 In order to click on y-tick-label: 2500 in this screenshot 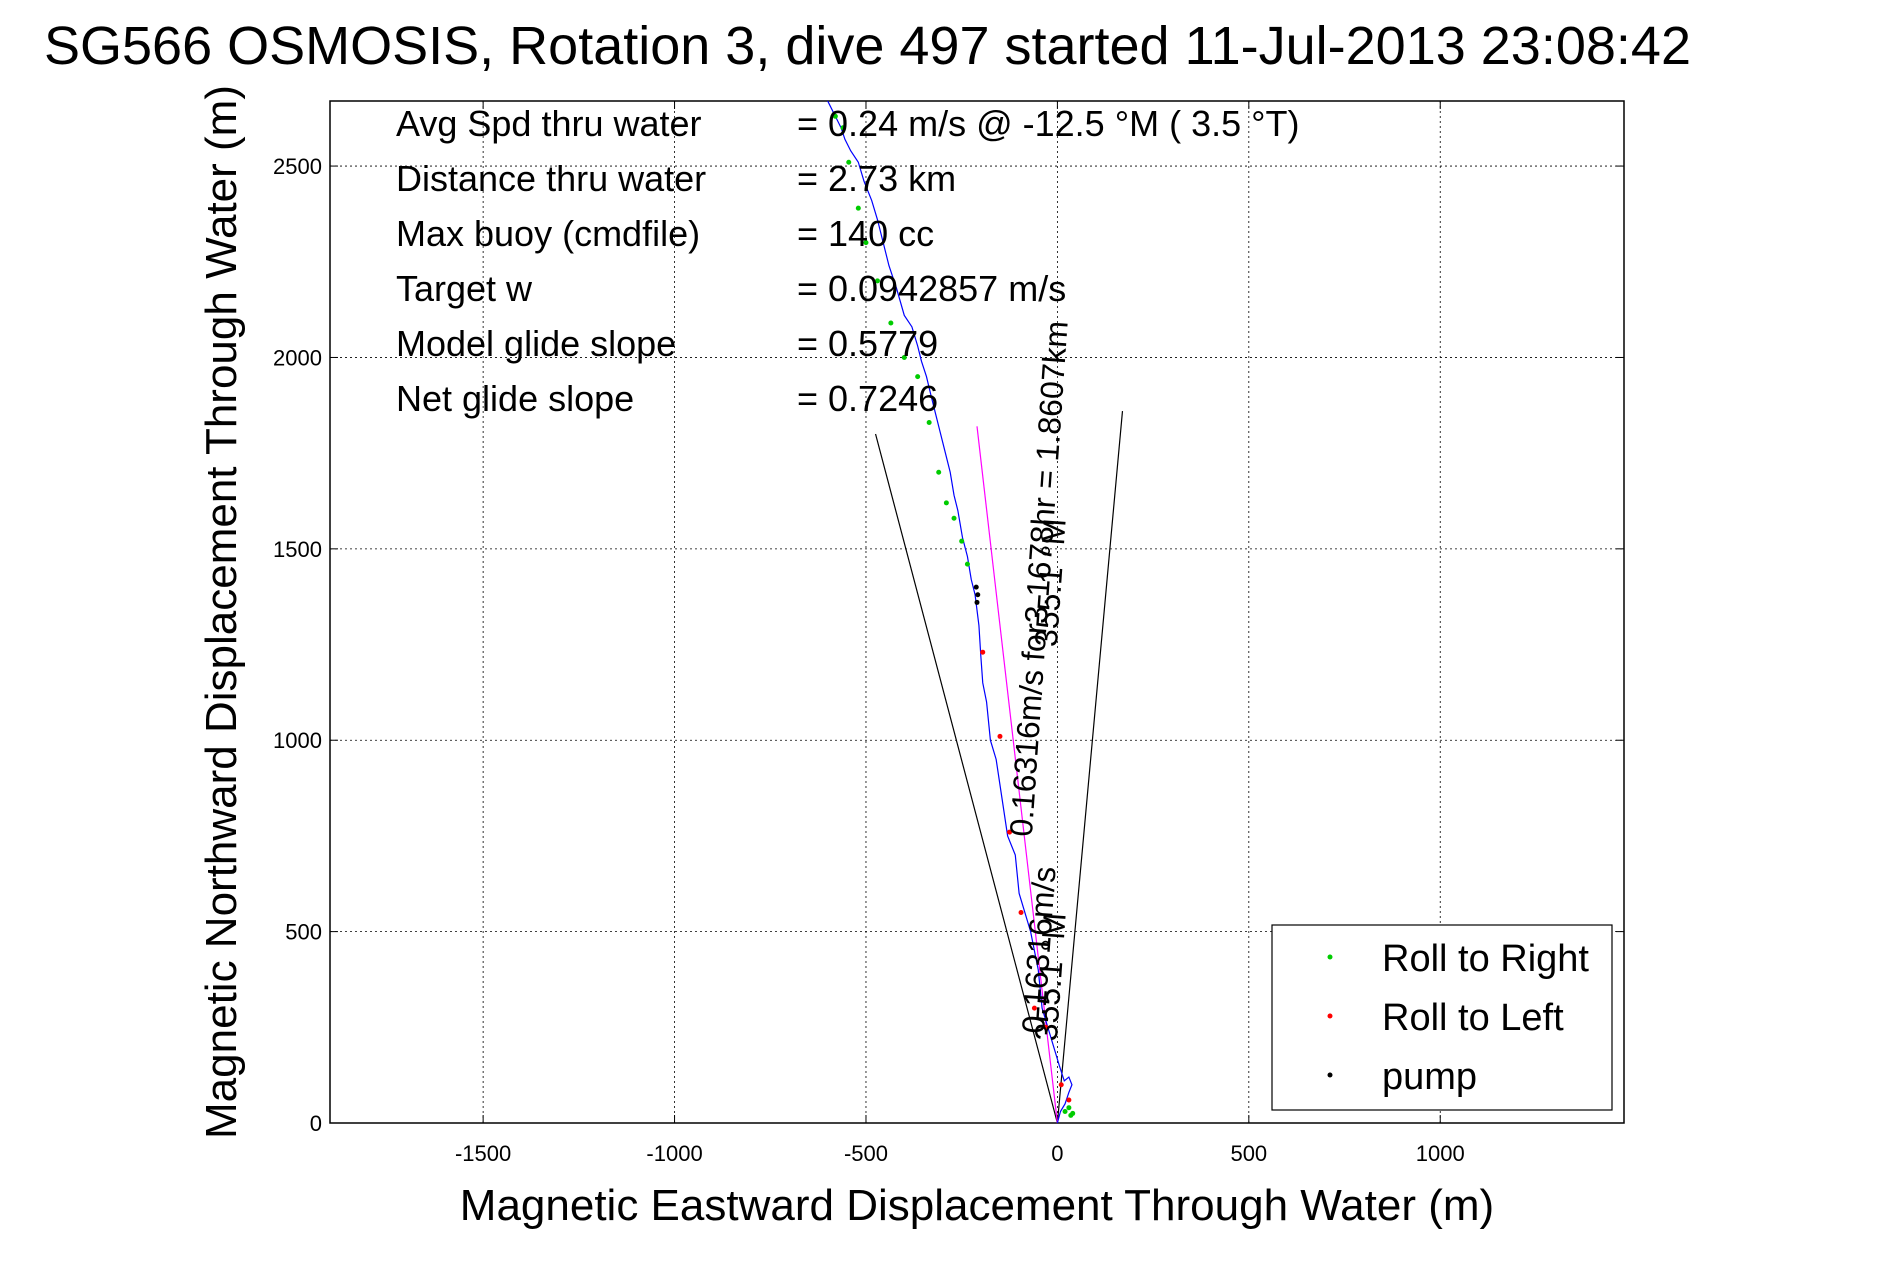, I will do `click(297, 166)`.